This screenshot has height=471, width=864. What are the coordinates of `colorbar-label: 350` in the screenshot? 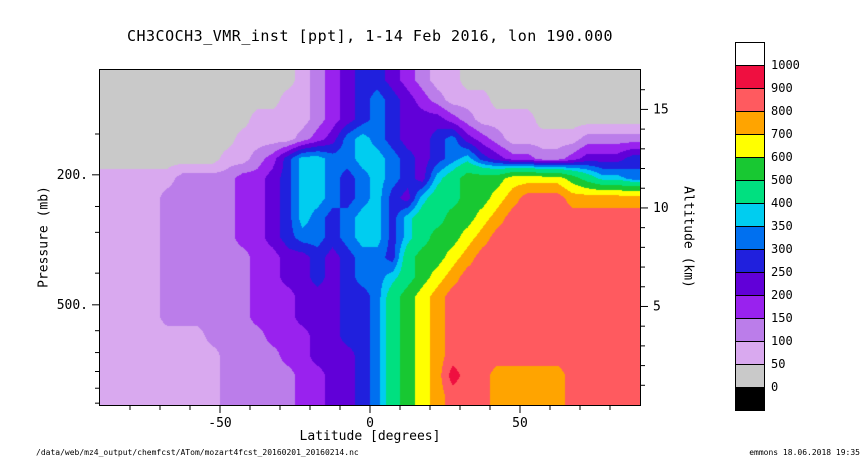 It's located at (782, 226).